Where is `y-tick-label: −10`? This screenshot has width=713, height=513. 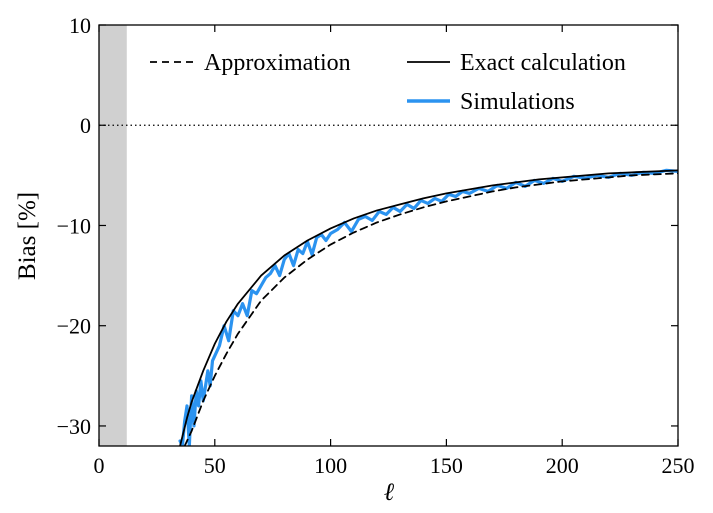
y-tick-label: −10 is located at coordinates (74, 225).